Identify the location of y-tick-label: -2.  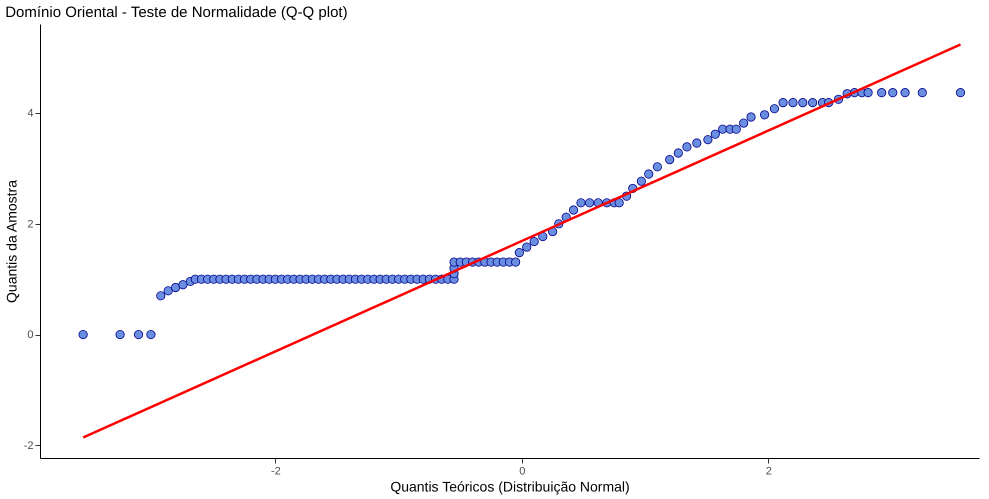
(29, 446).